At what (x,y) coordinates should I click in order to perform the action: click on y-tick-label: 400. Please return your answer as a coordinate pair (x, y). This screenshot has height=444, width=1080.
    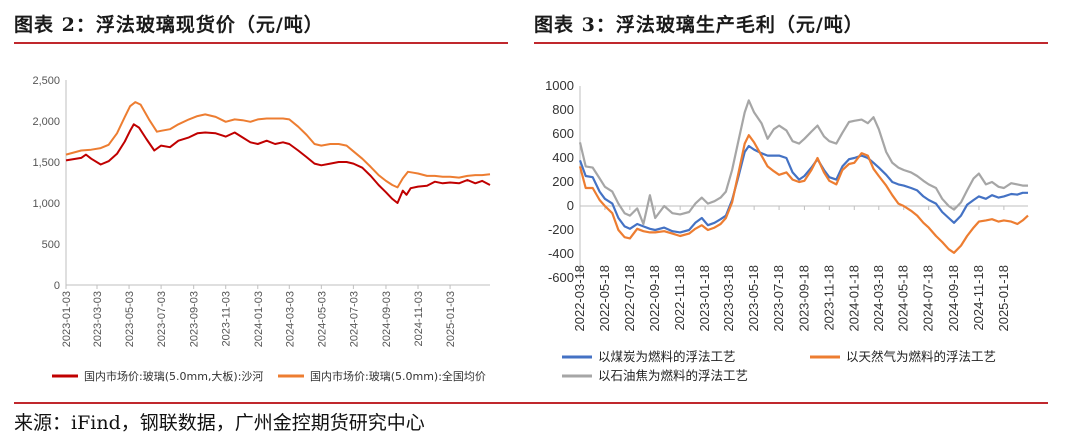
    Looking at the image, I should click on (563, 157).